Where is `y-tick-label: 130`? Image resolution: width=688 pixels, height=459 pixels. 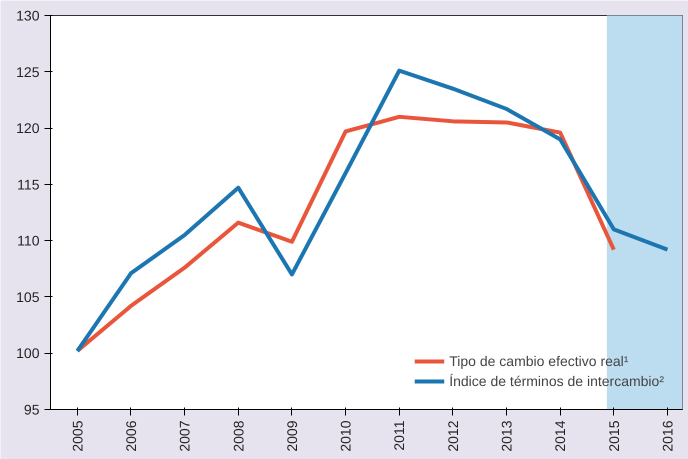 y-tick-label: 130 is located at coordinates (28, 16).